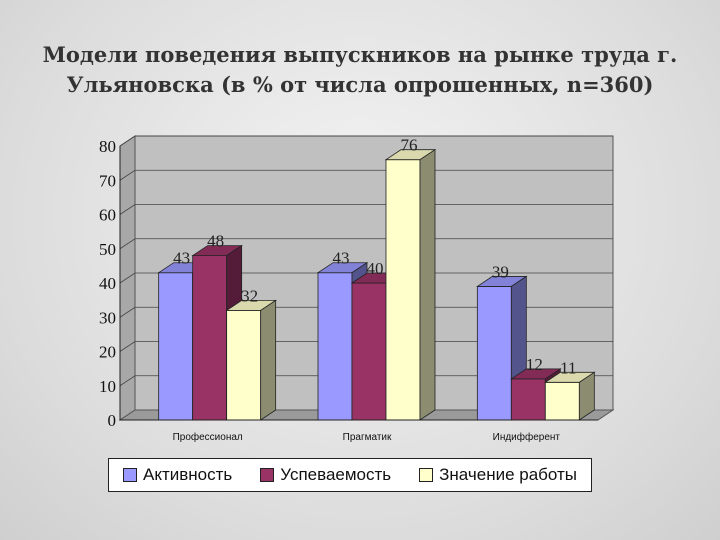  I want to click on data-label: 32, so click(249, 295).